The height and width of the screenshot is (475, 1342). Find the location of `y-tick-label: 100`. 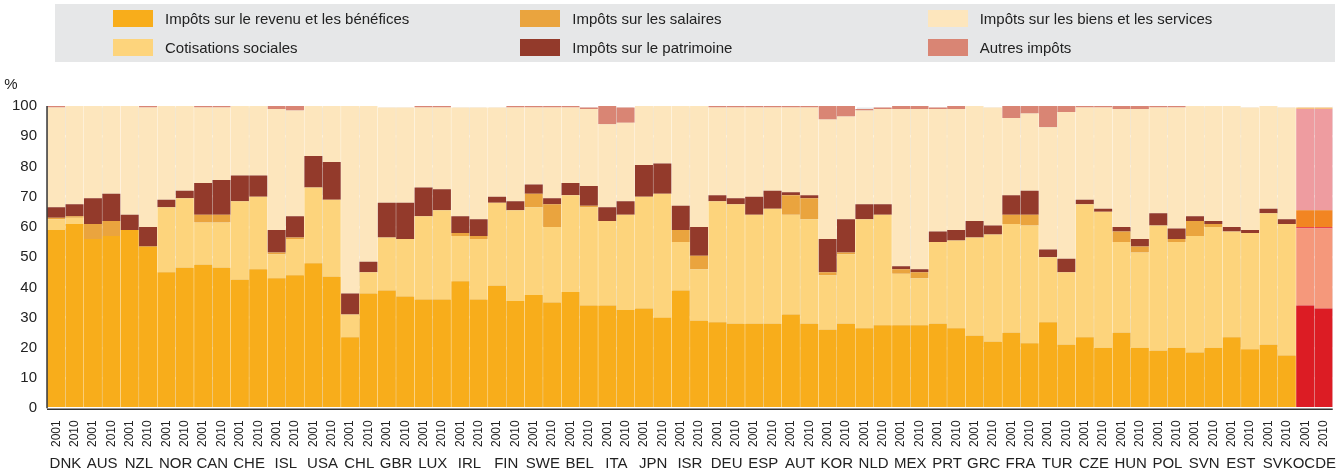

y-tick-label: 100 is located at coordinates (25, 105).